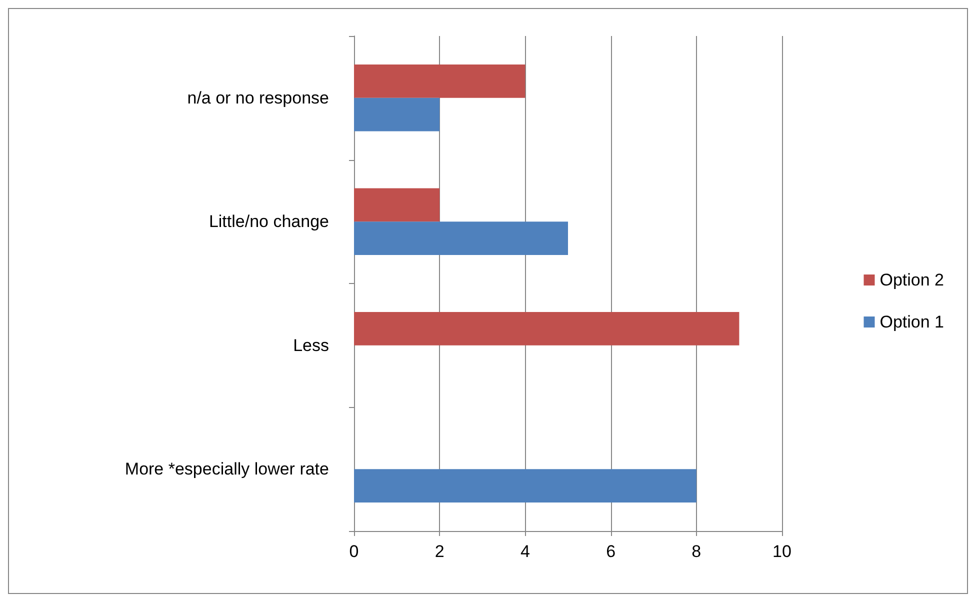 The image size is (976, 602). Describe the element at coordinates (782, 551) in the screenshot. I see `x-tick-label: 10` at that location.